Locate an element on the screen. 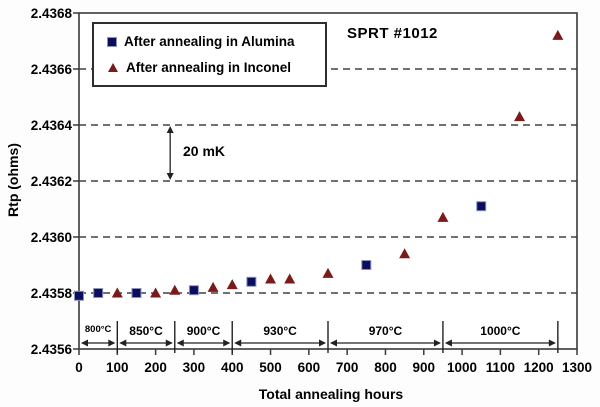  legend-item-alumina: After annealing in Alumina is located at coordinates (216, 41).